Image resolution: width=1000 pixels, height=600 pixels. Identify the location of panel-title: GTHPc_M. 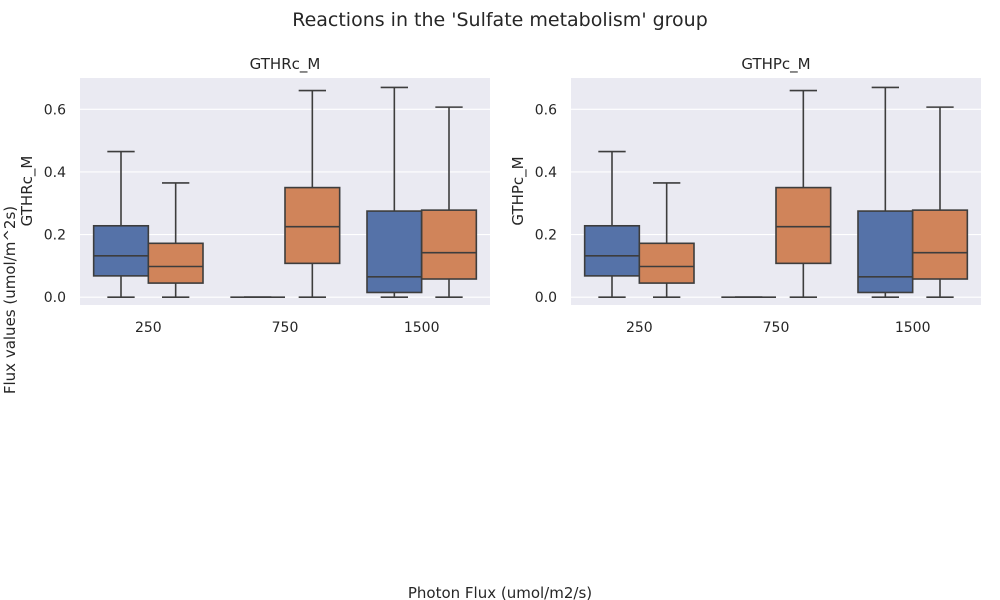
(775, 64).